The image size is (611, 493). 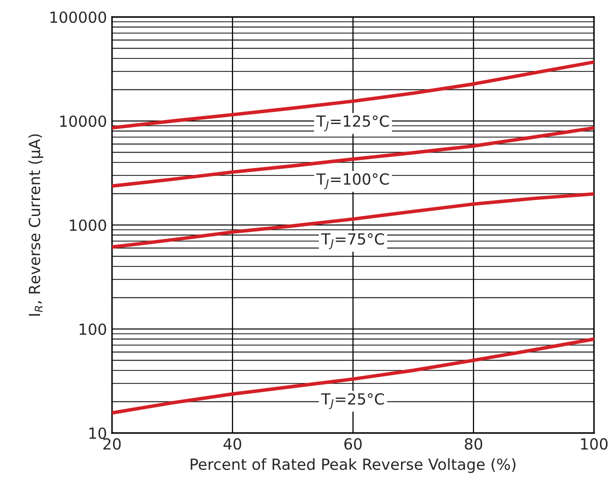 I want to click on series-label: T$_{J}$=100°C, so click(x=352, y=181).